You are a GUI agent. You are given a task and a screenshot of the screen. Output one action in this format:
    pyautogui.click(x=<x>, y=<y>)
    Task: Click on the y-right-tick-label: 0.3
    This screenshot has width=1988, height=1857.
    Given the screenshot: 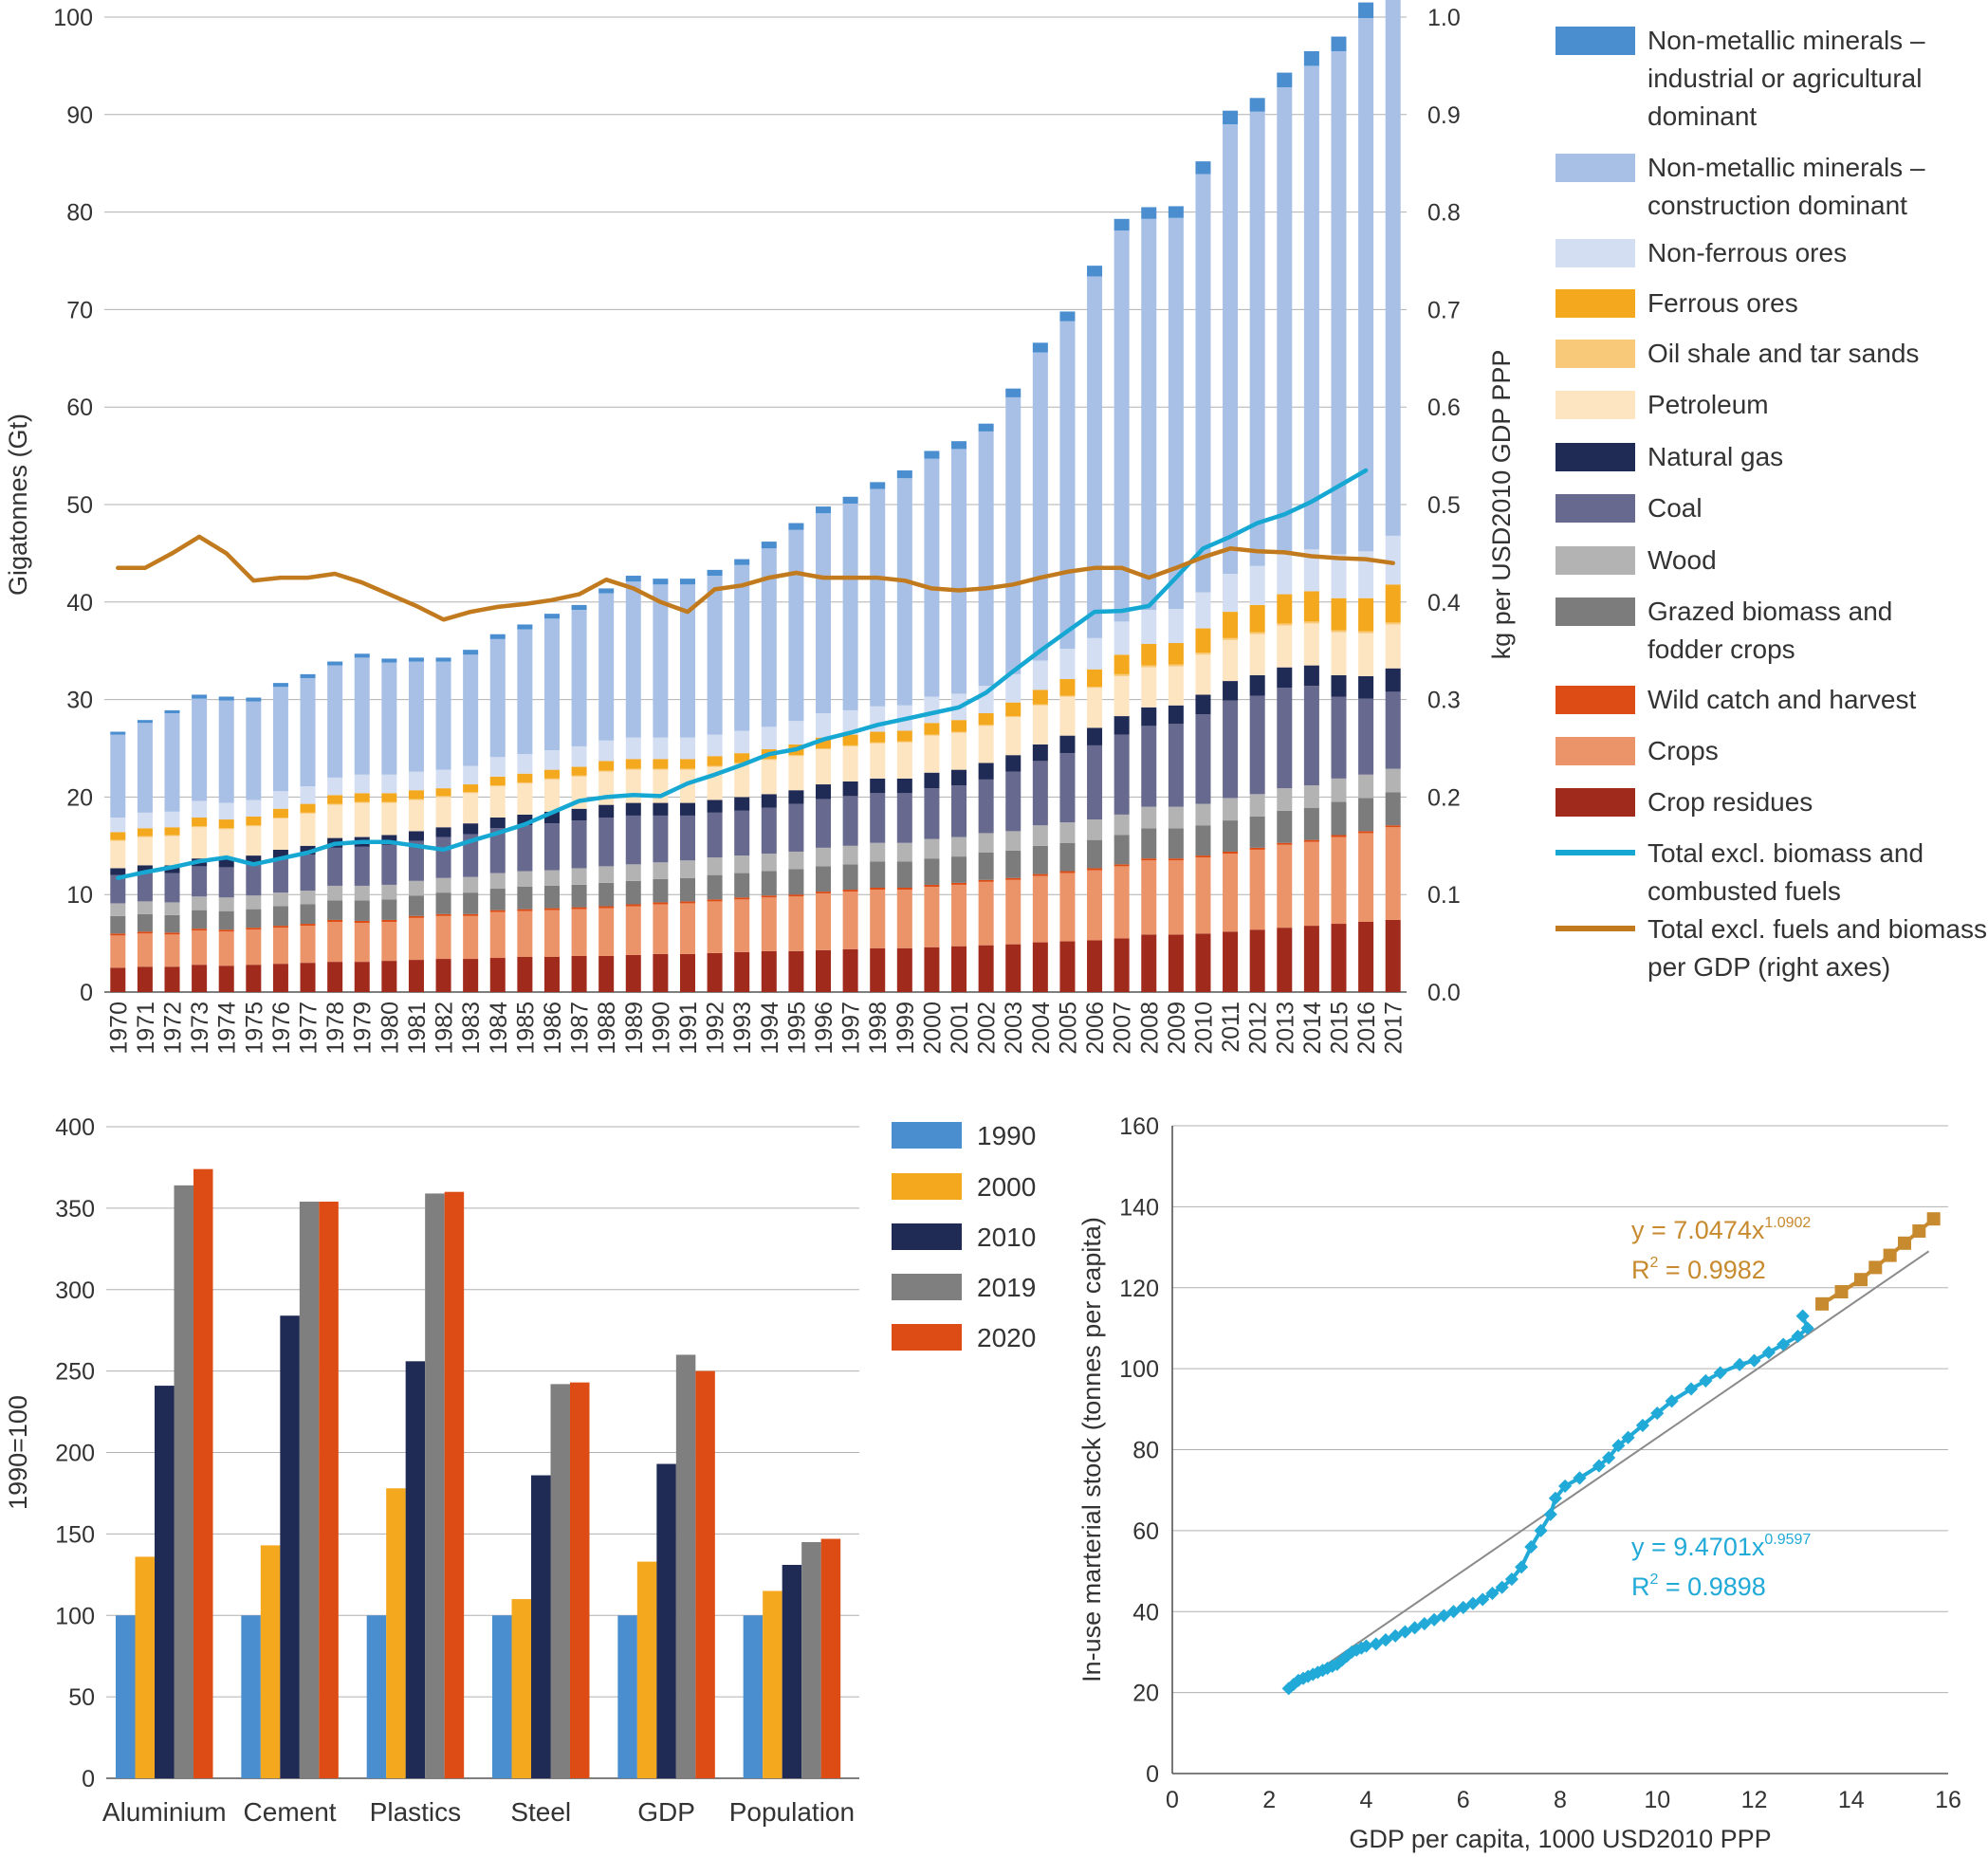 What is the action you would take?
    pyautogui.click(x=1444, y=701)
    